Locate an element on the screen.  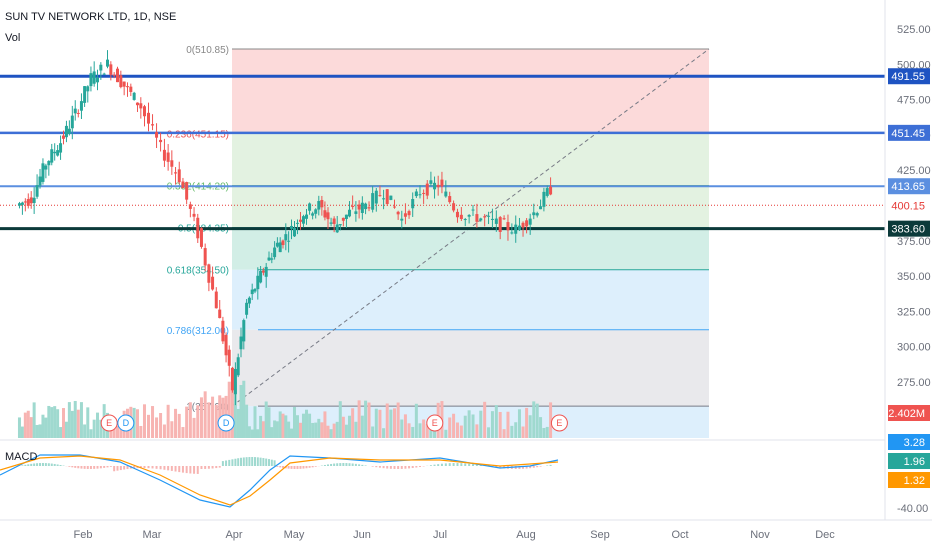
fib-zone is located at coordinates (470, 299).